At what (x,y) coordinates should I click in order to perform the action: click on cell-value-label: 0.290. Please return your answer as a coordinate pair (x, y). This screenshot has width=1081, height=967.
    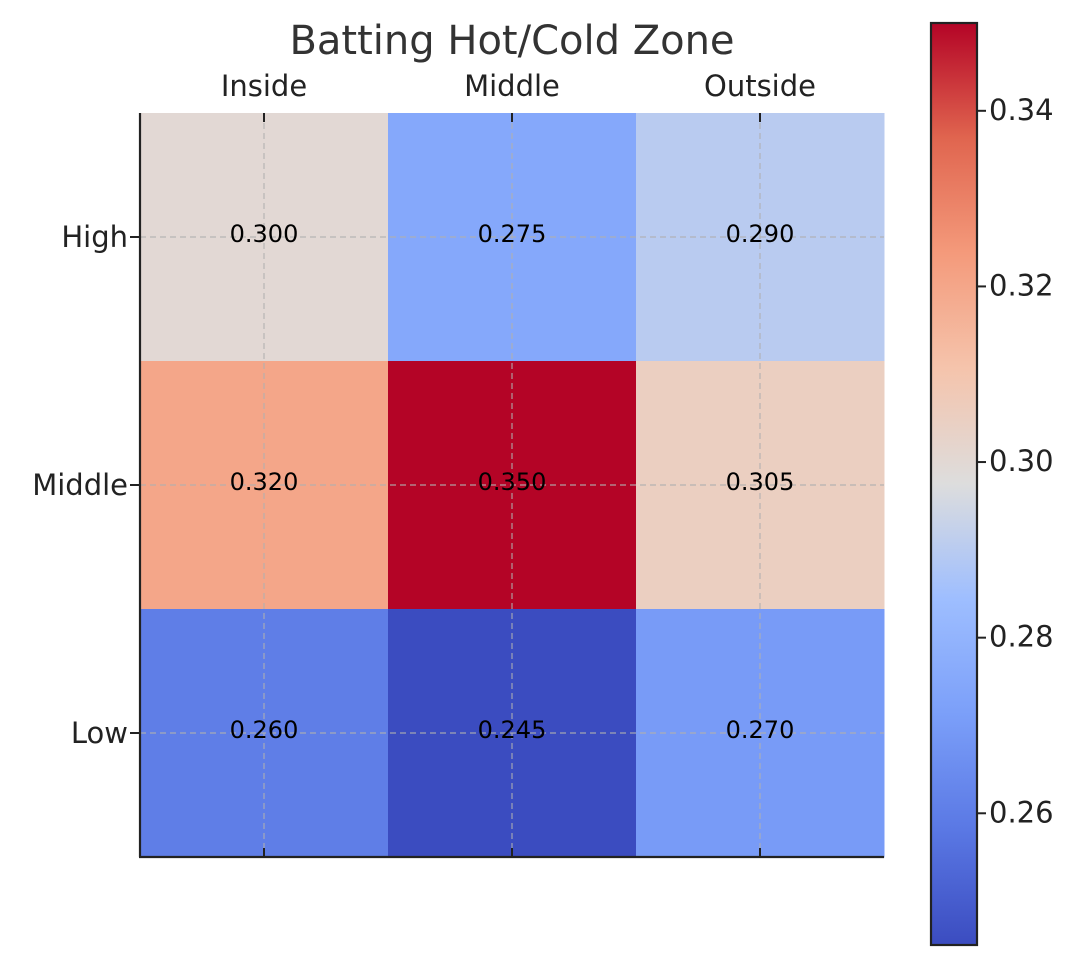
    Looking at the image, I should click on (760, 234).